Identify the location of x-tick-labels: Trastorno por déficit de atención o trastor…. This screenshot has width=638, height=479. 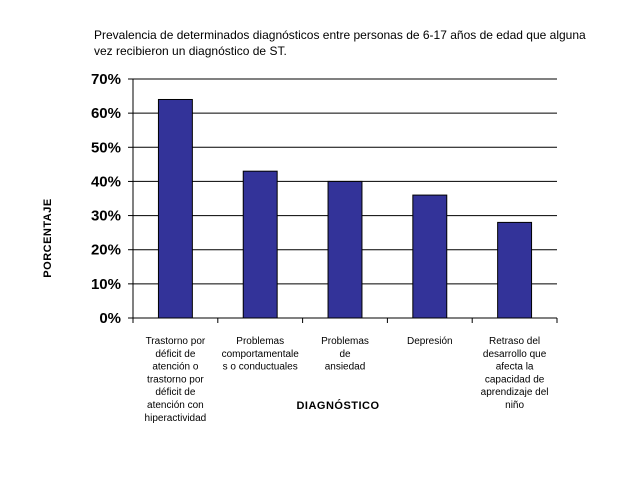
(347, 380).